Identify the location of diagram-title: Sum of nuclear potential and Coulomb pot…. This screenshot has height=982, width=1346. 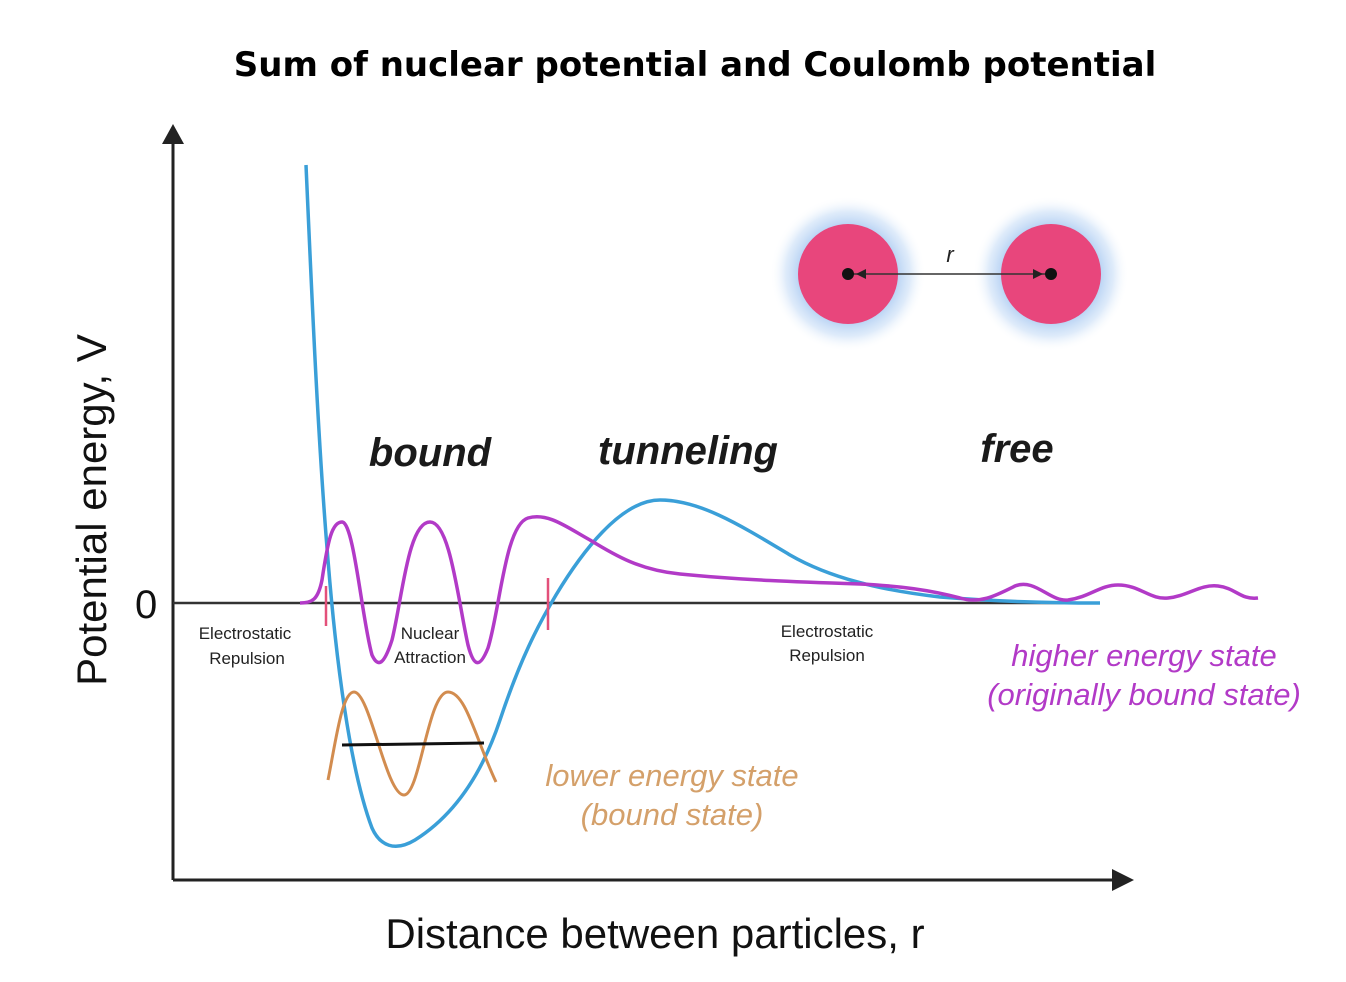
(695, 65).